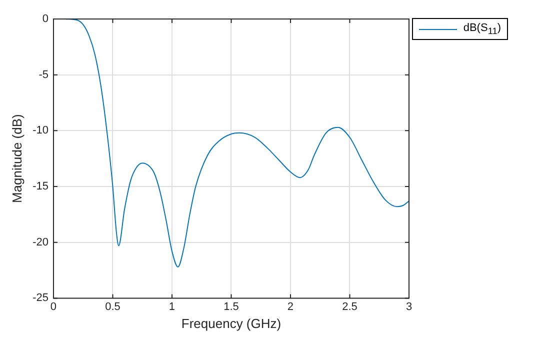 The width and height of the screenshot is (560, 337). What do you see at coordinates (16, 159) in the screenshot?
I see `y-axis-title: Magnitude (dB)` at bounding box center [16, 159].